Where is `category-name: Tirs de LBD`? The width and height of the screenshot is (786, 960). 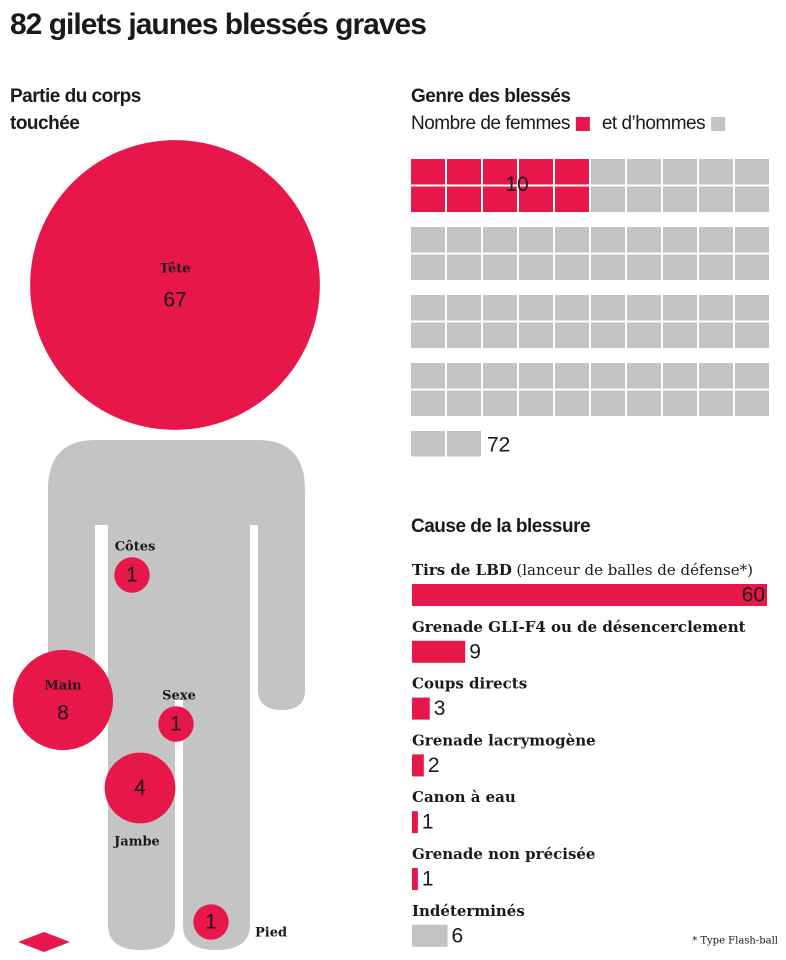 category-name: Tirs de LBD is located at coordinates (462, 570).